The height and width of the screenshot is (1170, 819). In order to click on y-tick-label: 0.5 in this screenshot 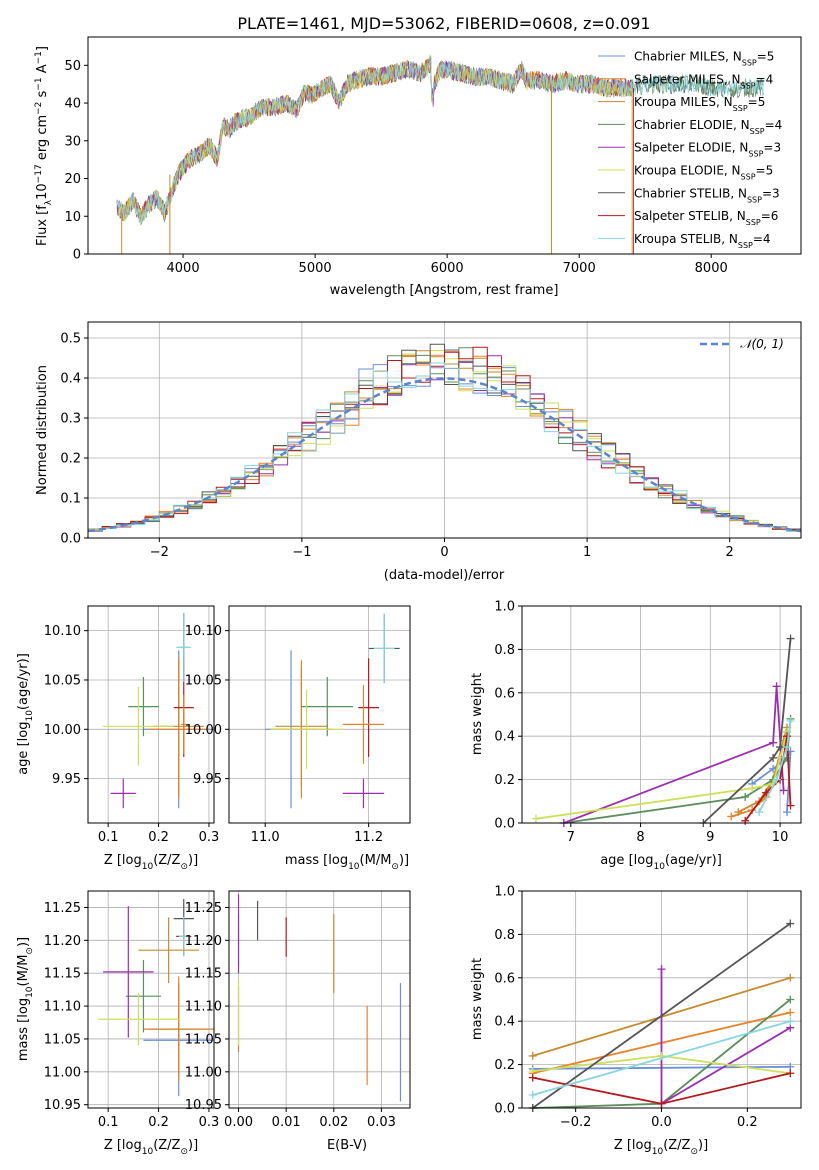, I will do `click(70, 339)`.